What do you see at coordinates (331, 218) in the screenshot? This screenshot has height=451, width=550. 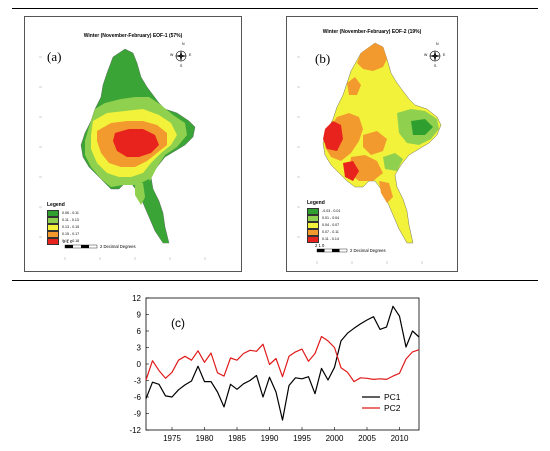 I see `legend-label: 0.01 - 0.04` at bounding box center [331, 218].